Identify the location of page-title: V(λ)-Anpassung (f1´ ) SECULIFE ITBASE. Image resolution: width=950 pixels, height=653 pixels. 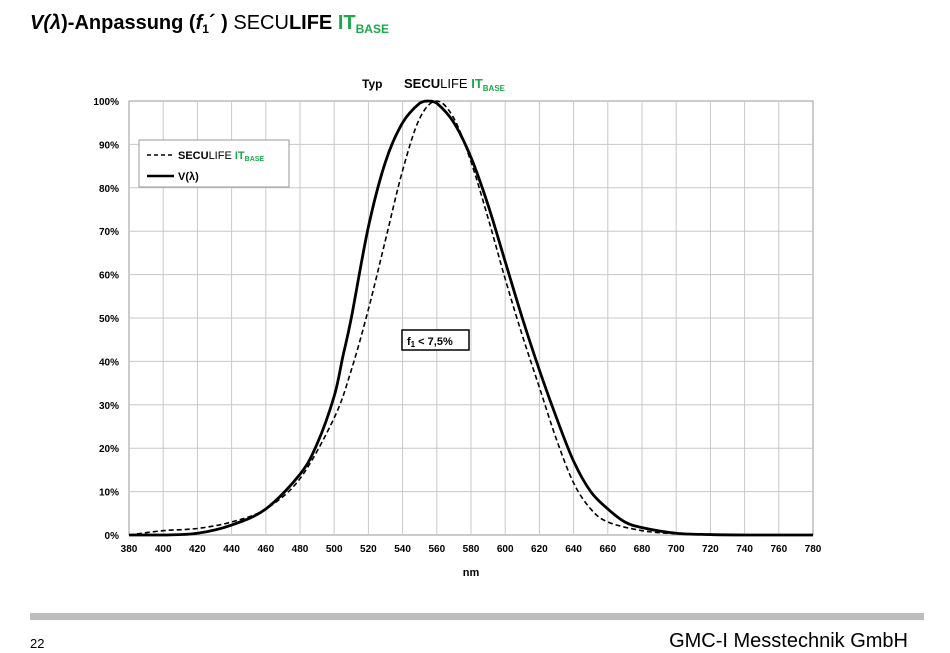
(209, 26).